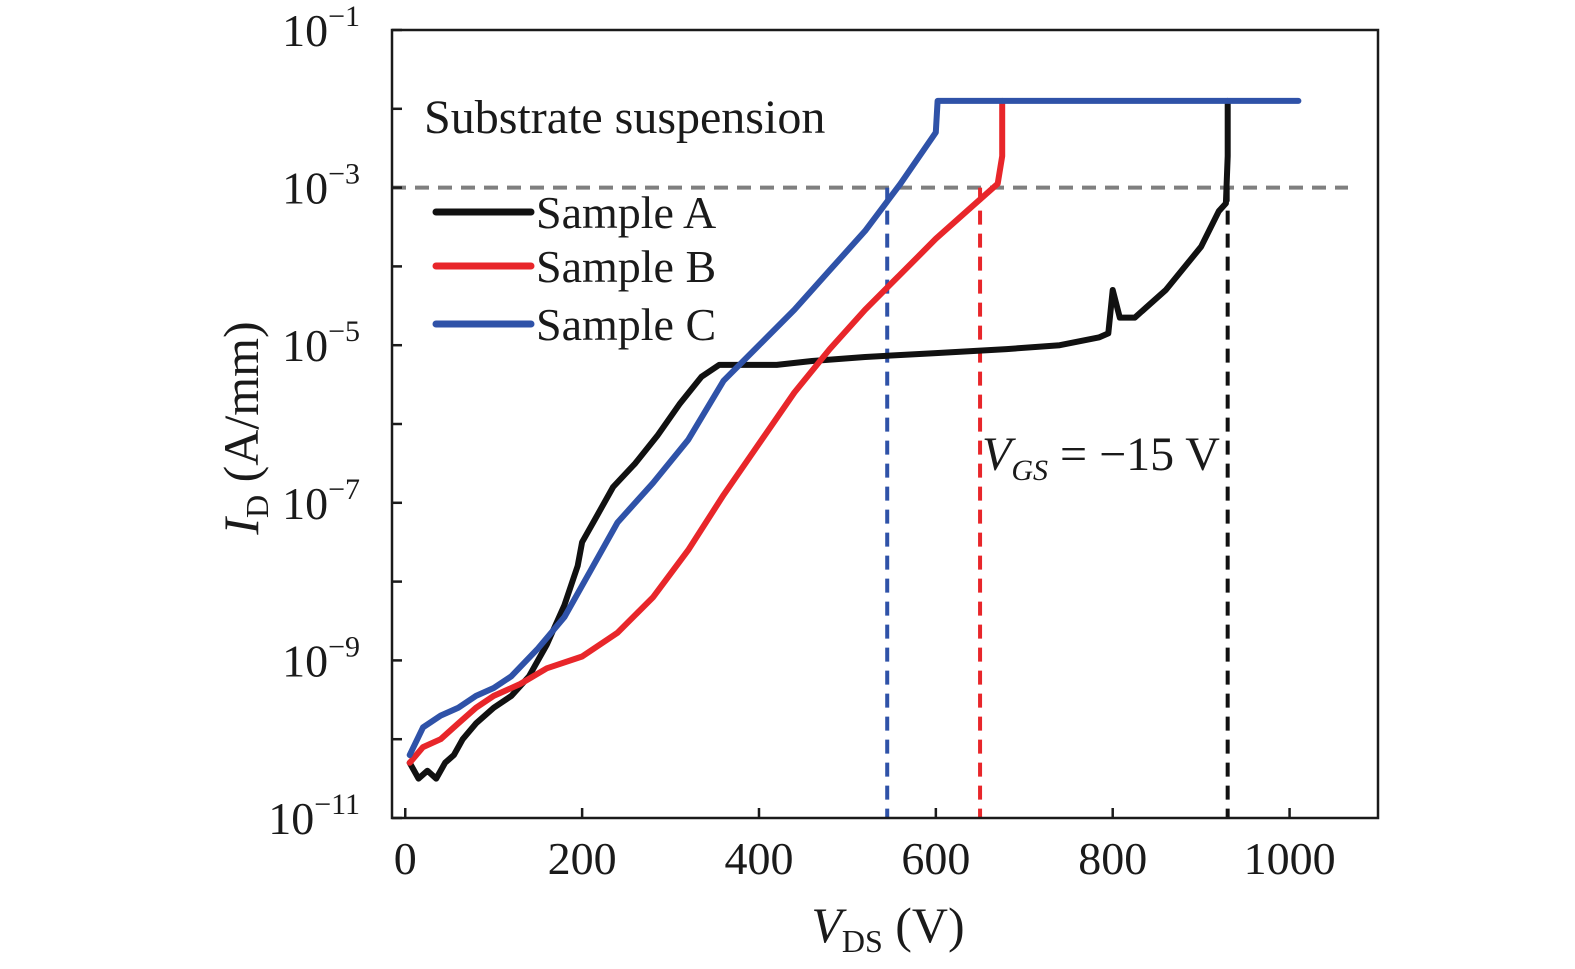 The height and width of the screenshot is (969, 1575). I want to click on y-tick-label: 10⁻¹¹, so click(314, 816).